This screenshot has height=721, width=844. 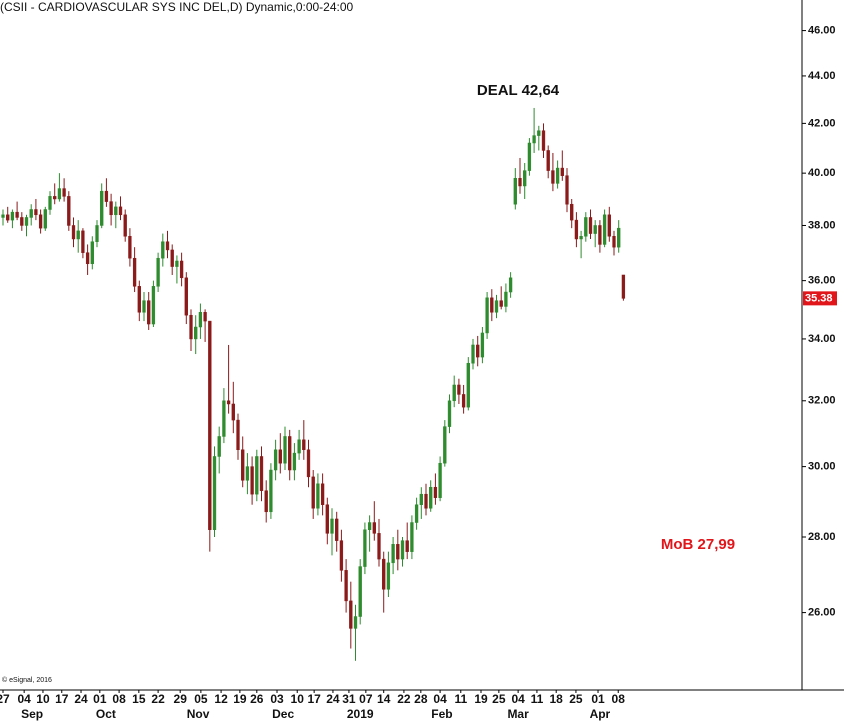 I want to click on x-tick-label: 07, so click(x=366, y=699).